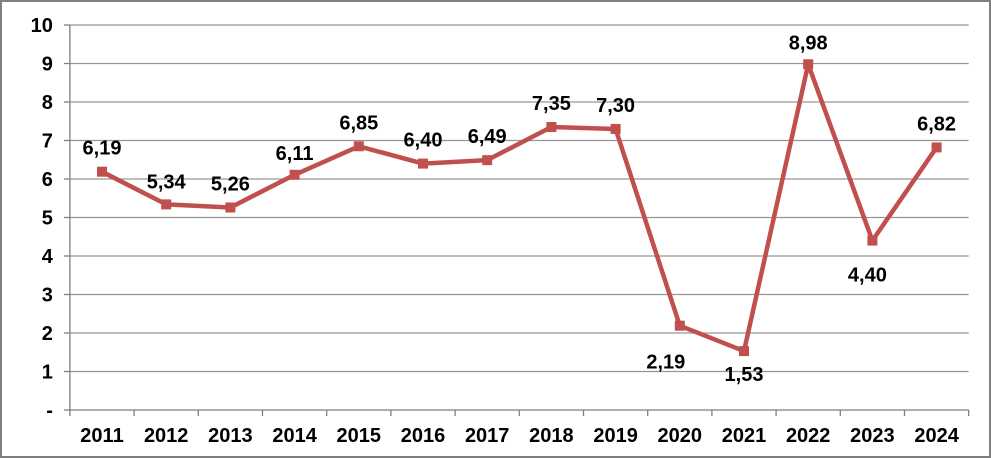  What do you see at coordinates (49, 411) in the screenshot?
I see `y-axis-tick-label: -` at bounding box center [49, 411].